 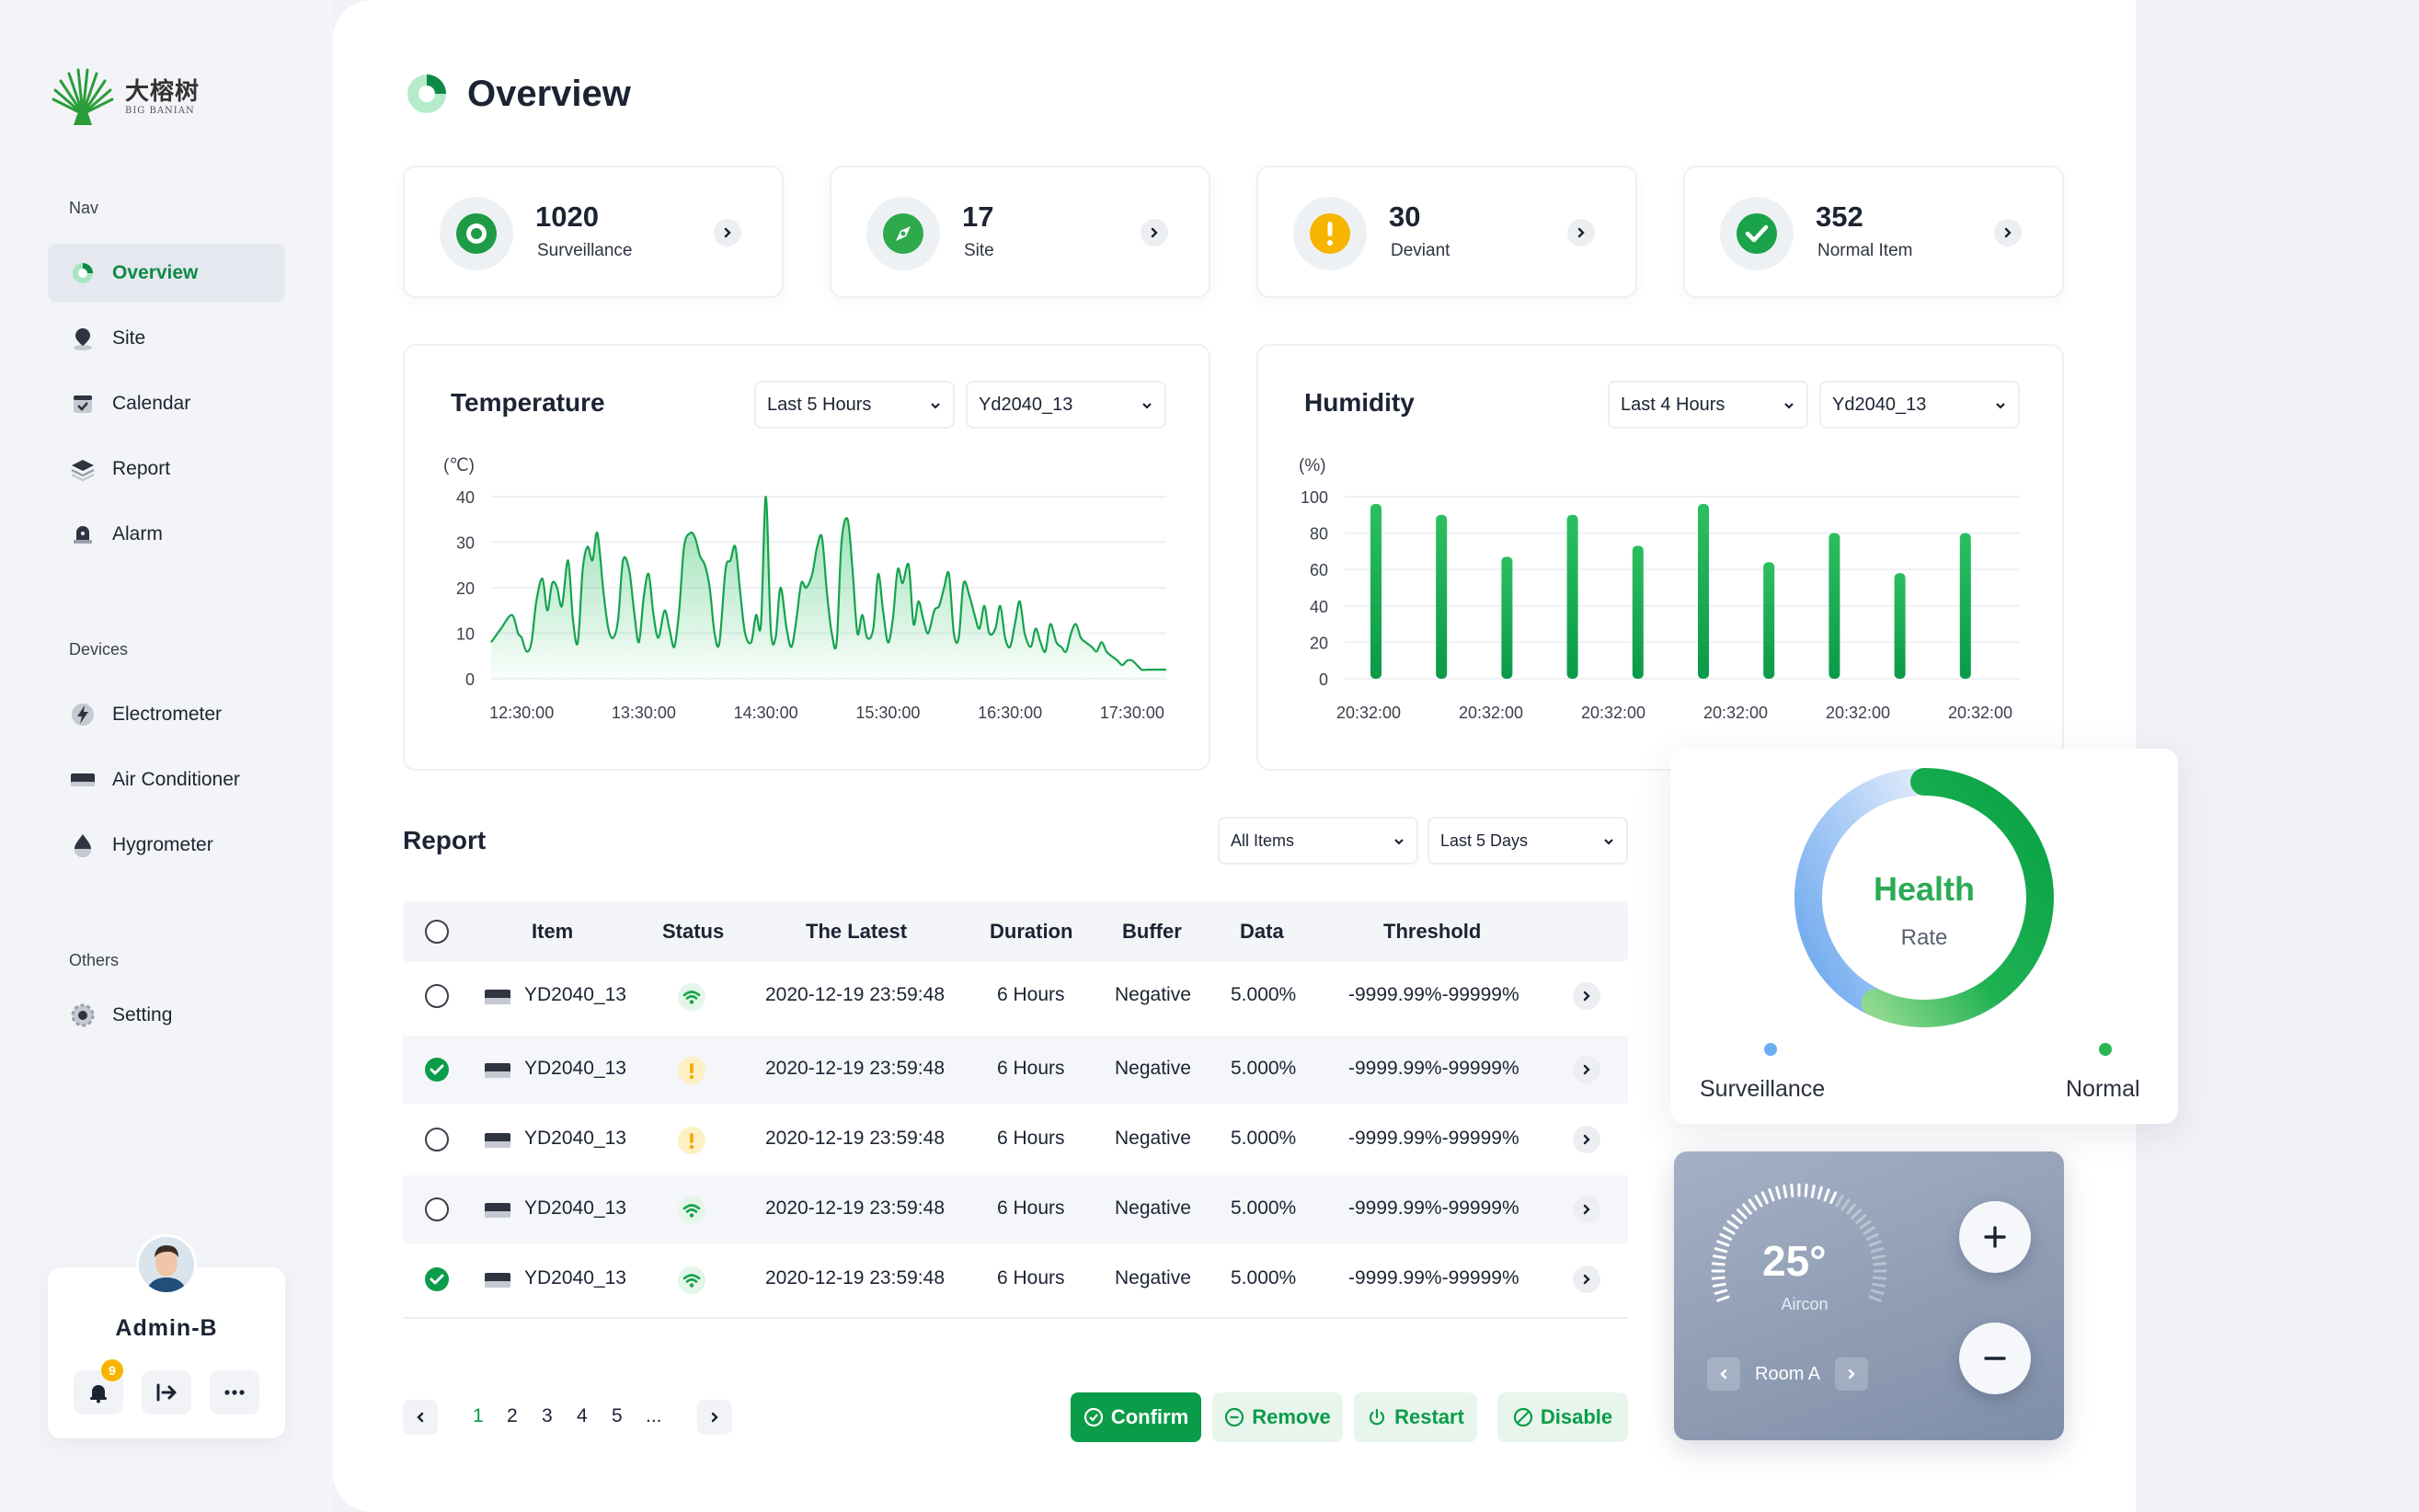 I want to click on more-button, so click(x=235, y=1392).